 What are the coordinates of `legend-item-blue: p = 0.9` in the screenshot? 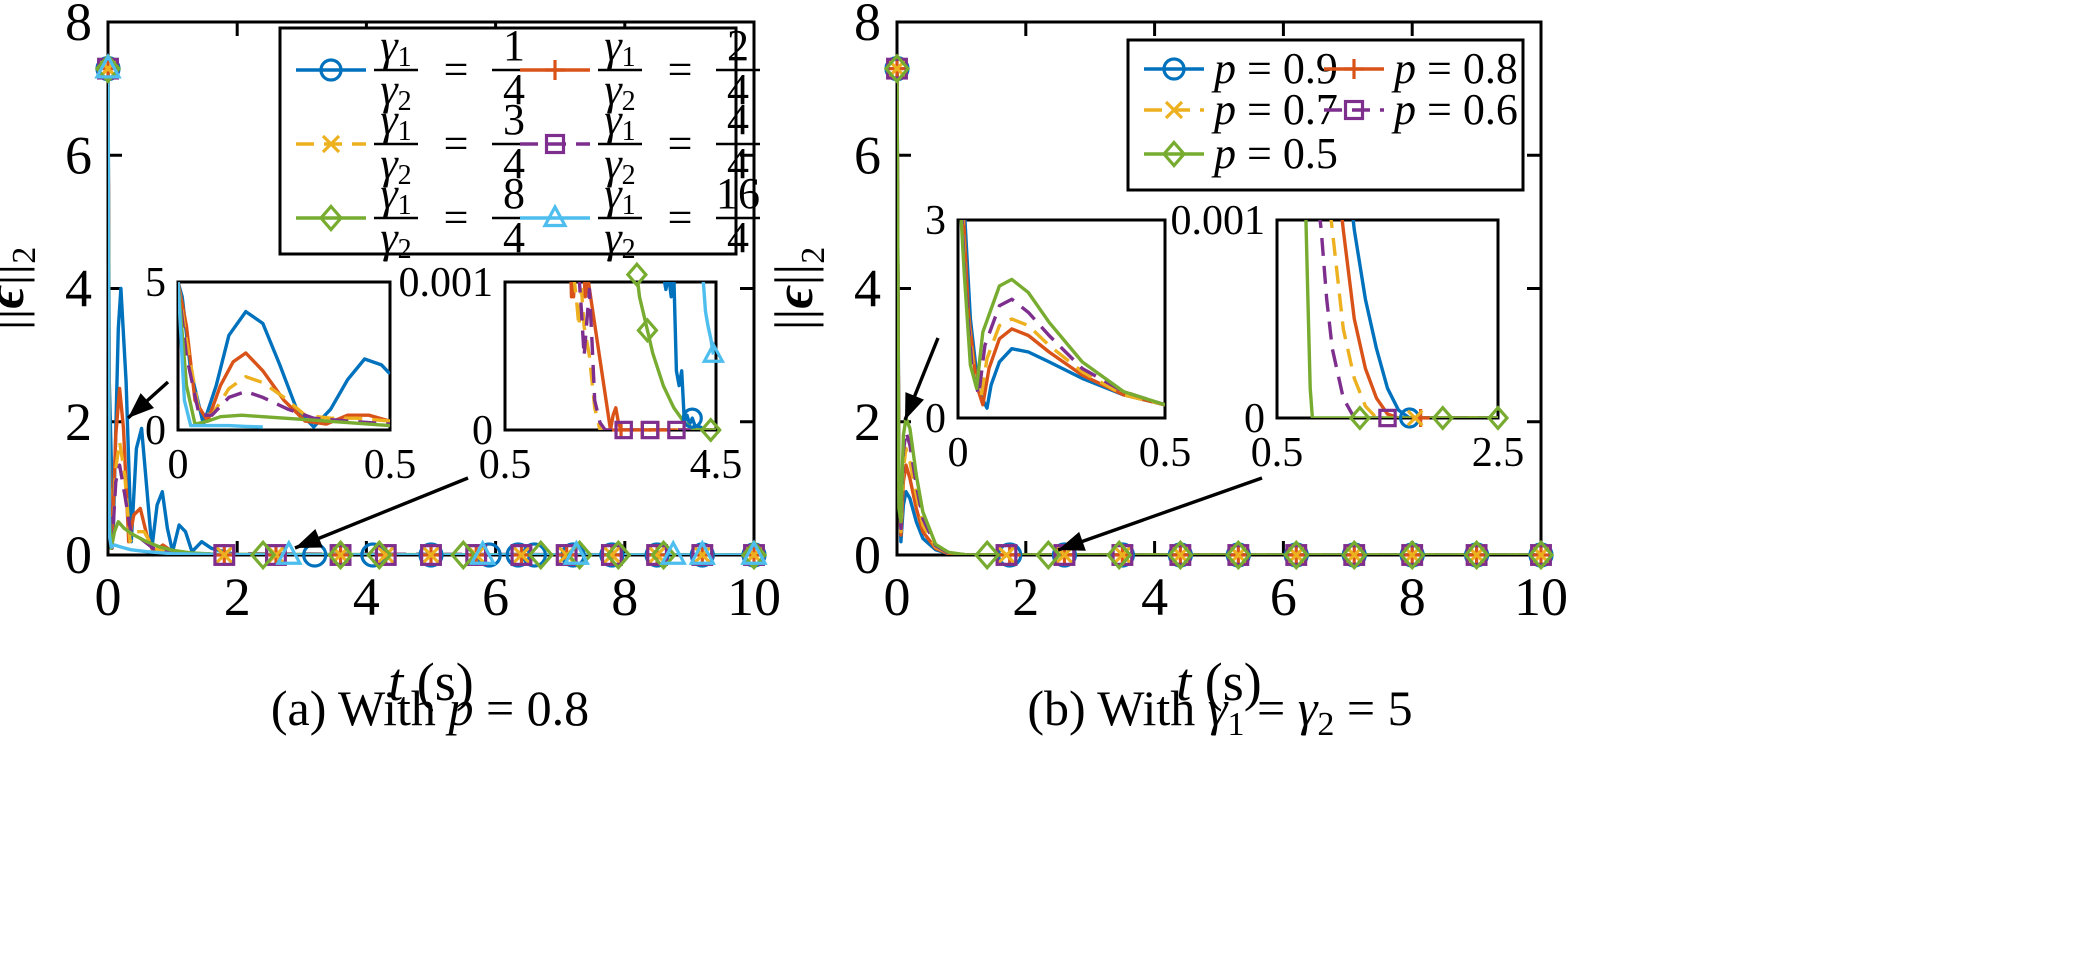 It's located at (1241, 68).